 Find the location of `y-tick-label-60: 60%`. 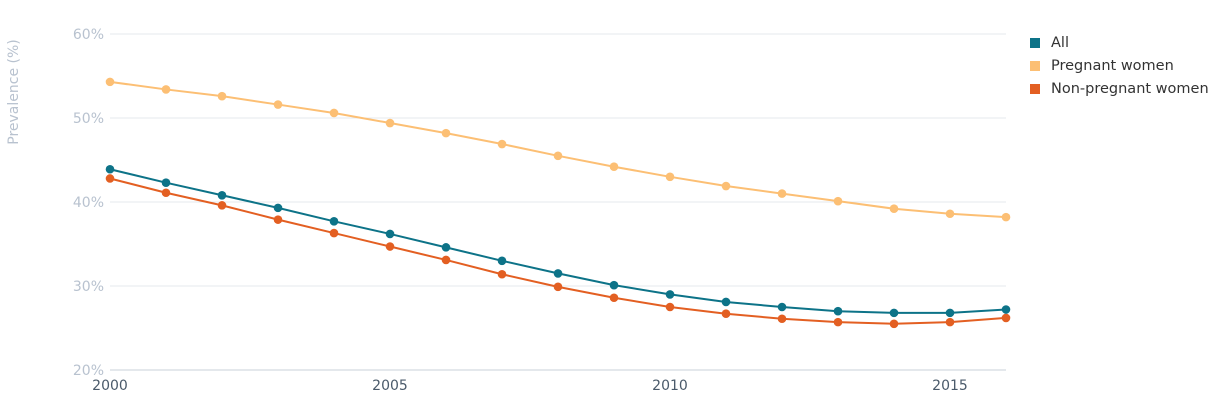

y-tick-label-60: 60% is located at coordinates (88, 35).